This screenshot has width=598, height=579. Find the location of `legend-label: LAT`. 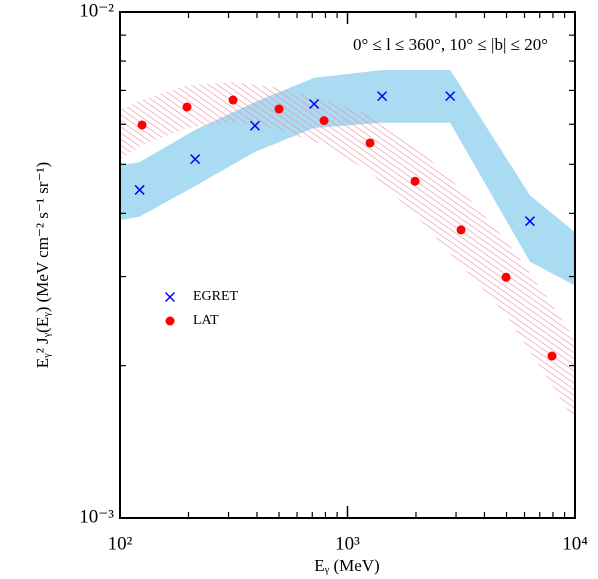

legend-label: LAT is located at coordinates (206, 320).